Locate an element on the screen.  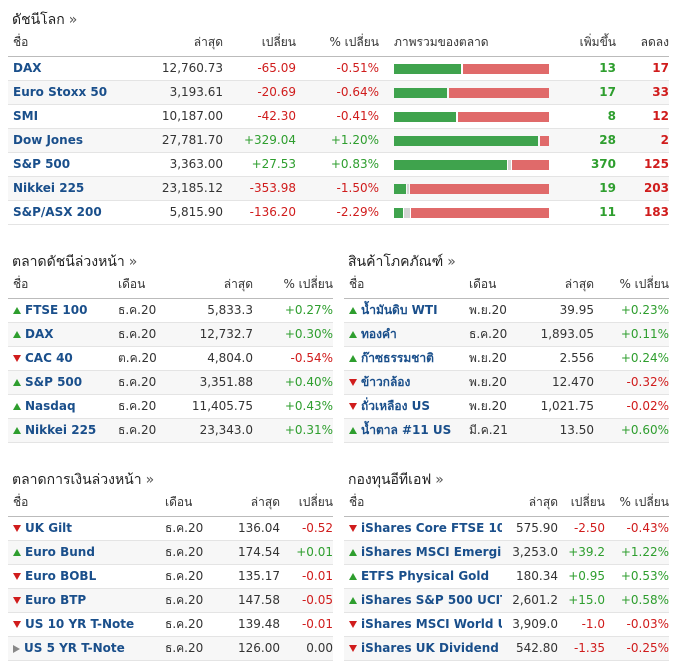
instrument-link: CAC 40 is located at coordinates (49, 358).